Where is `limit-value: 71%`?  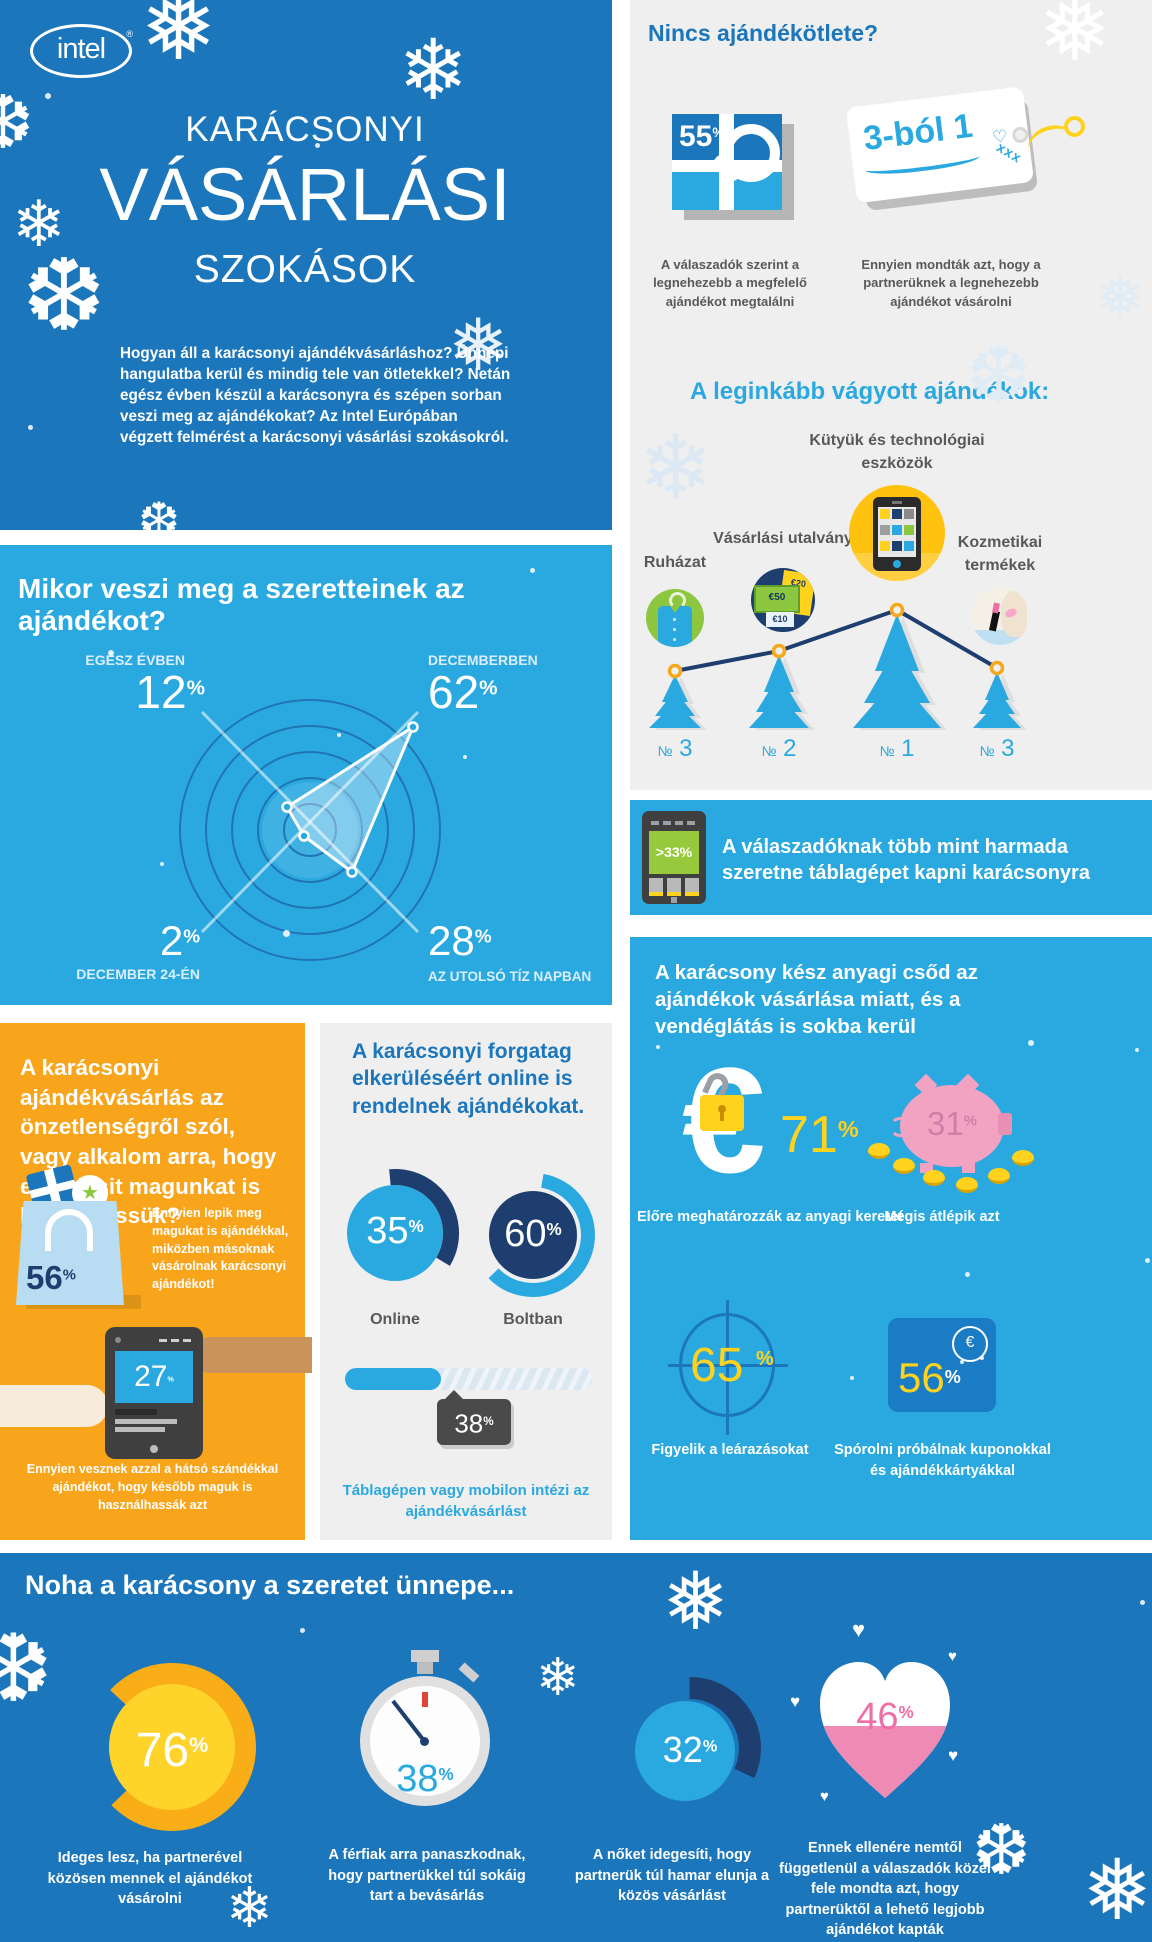 limit-value: 71% is located at coordinates (819, 1135).